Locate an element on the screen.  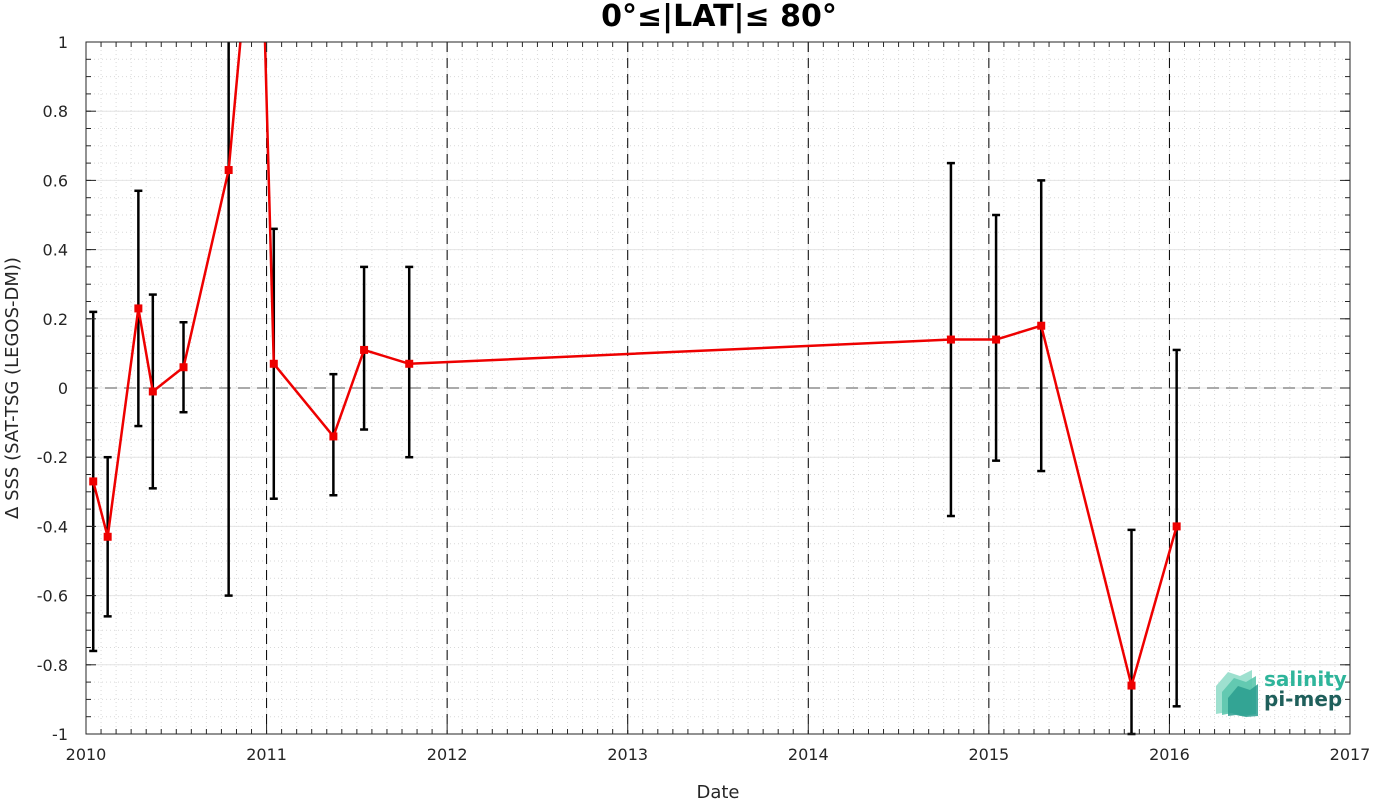
y-tick-label: -0.6 is located at coordinates (52, 596).